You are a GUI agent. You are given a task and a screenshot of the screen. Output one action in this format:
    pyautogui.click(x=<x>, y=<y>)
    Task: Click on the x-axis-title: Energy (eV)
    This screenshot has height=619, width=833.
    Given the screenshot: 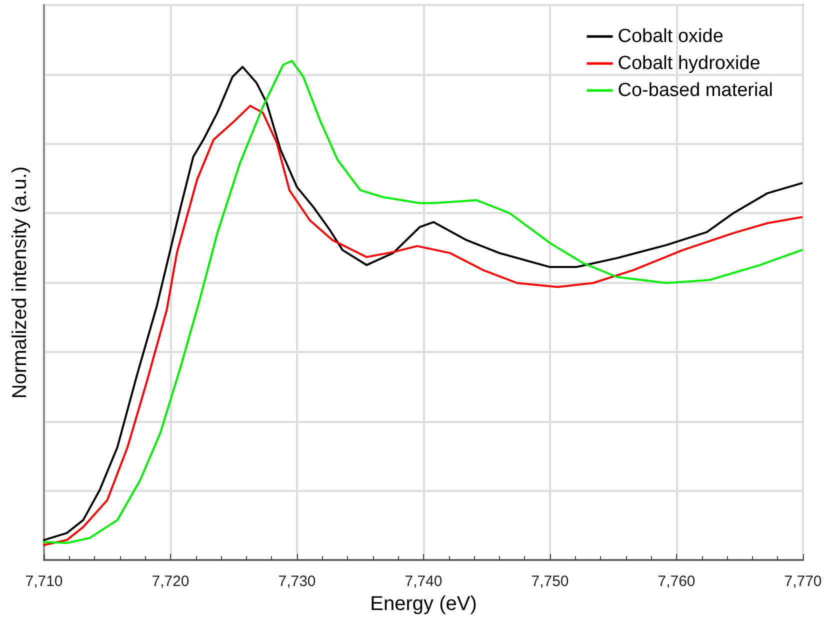 What is the action you would take?
    pyautogui.click(x=423, y=603)
    